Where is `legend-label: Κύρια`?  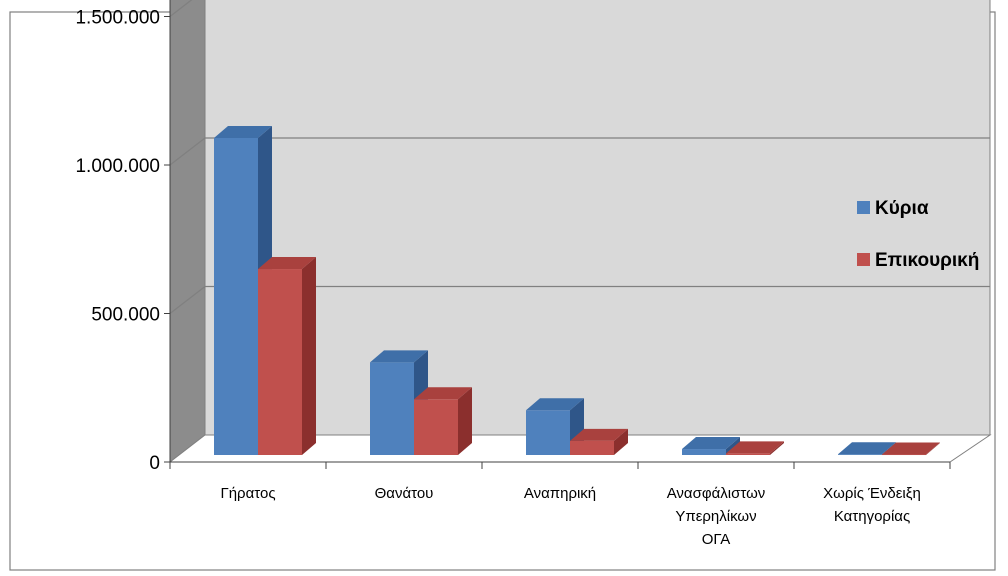 legend-label: Κύρια is located at coordinates (902, 208).